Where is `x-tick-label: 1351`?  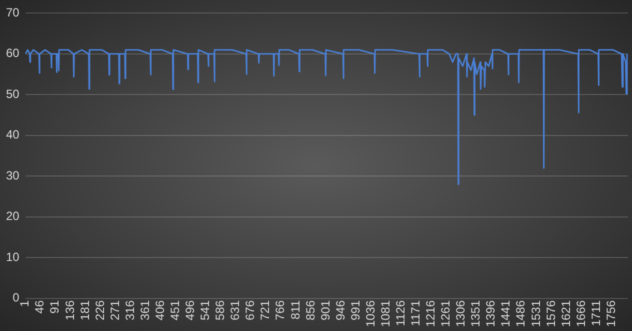 x-tick-label: 1351 is located at coordinates (475, 314).